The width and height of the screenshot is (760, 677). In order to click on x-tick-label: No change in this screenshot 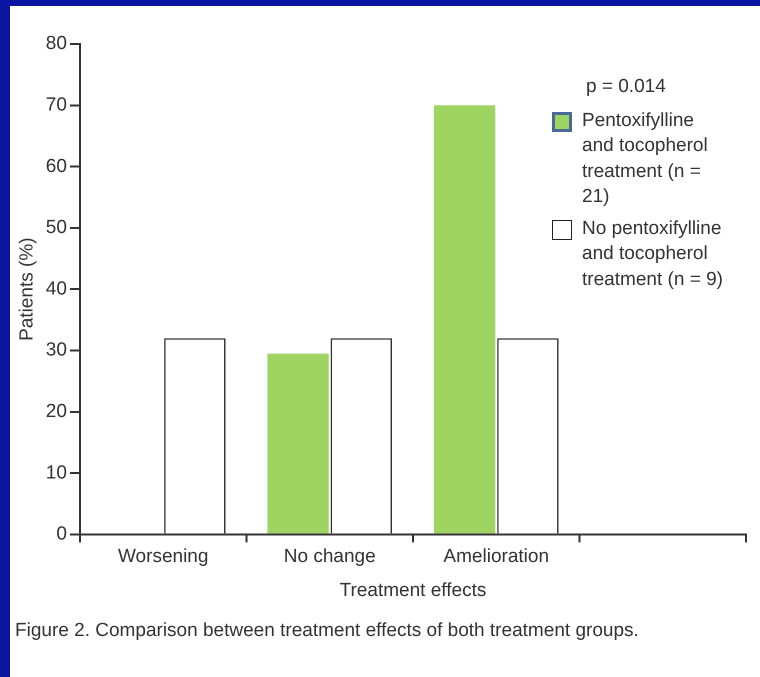, I will do `click(330, 557)`.